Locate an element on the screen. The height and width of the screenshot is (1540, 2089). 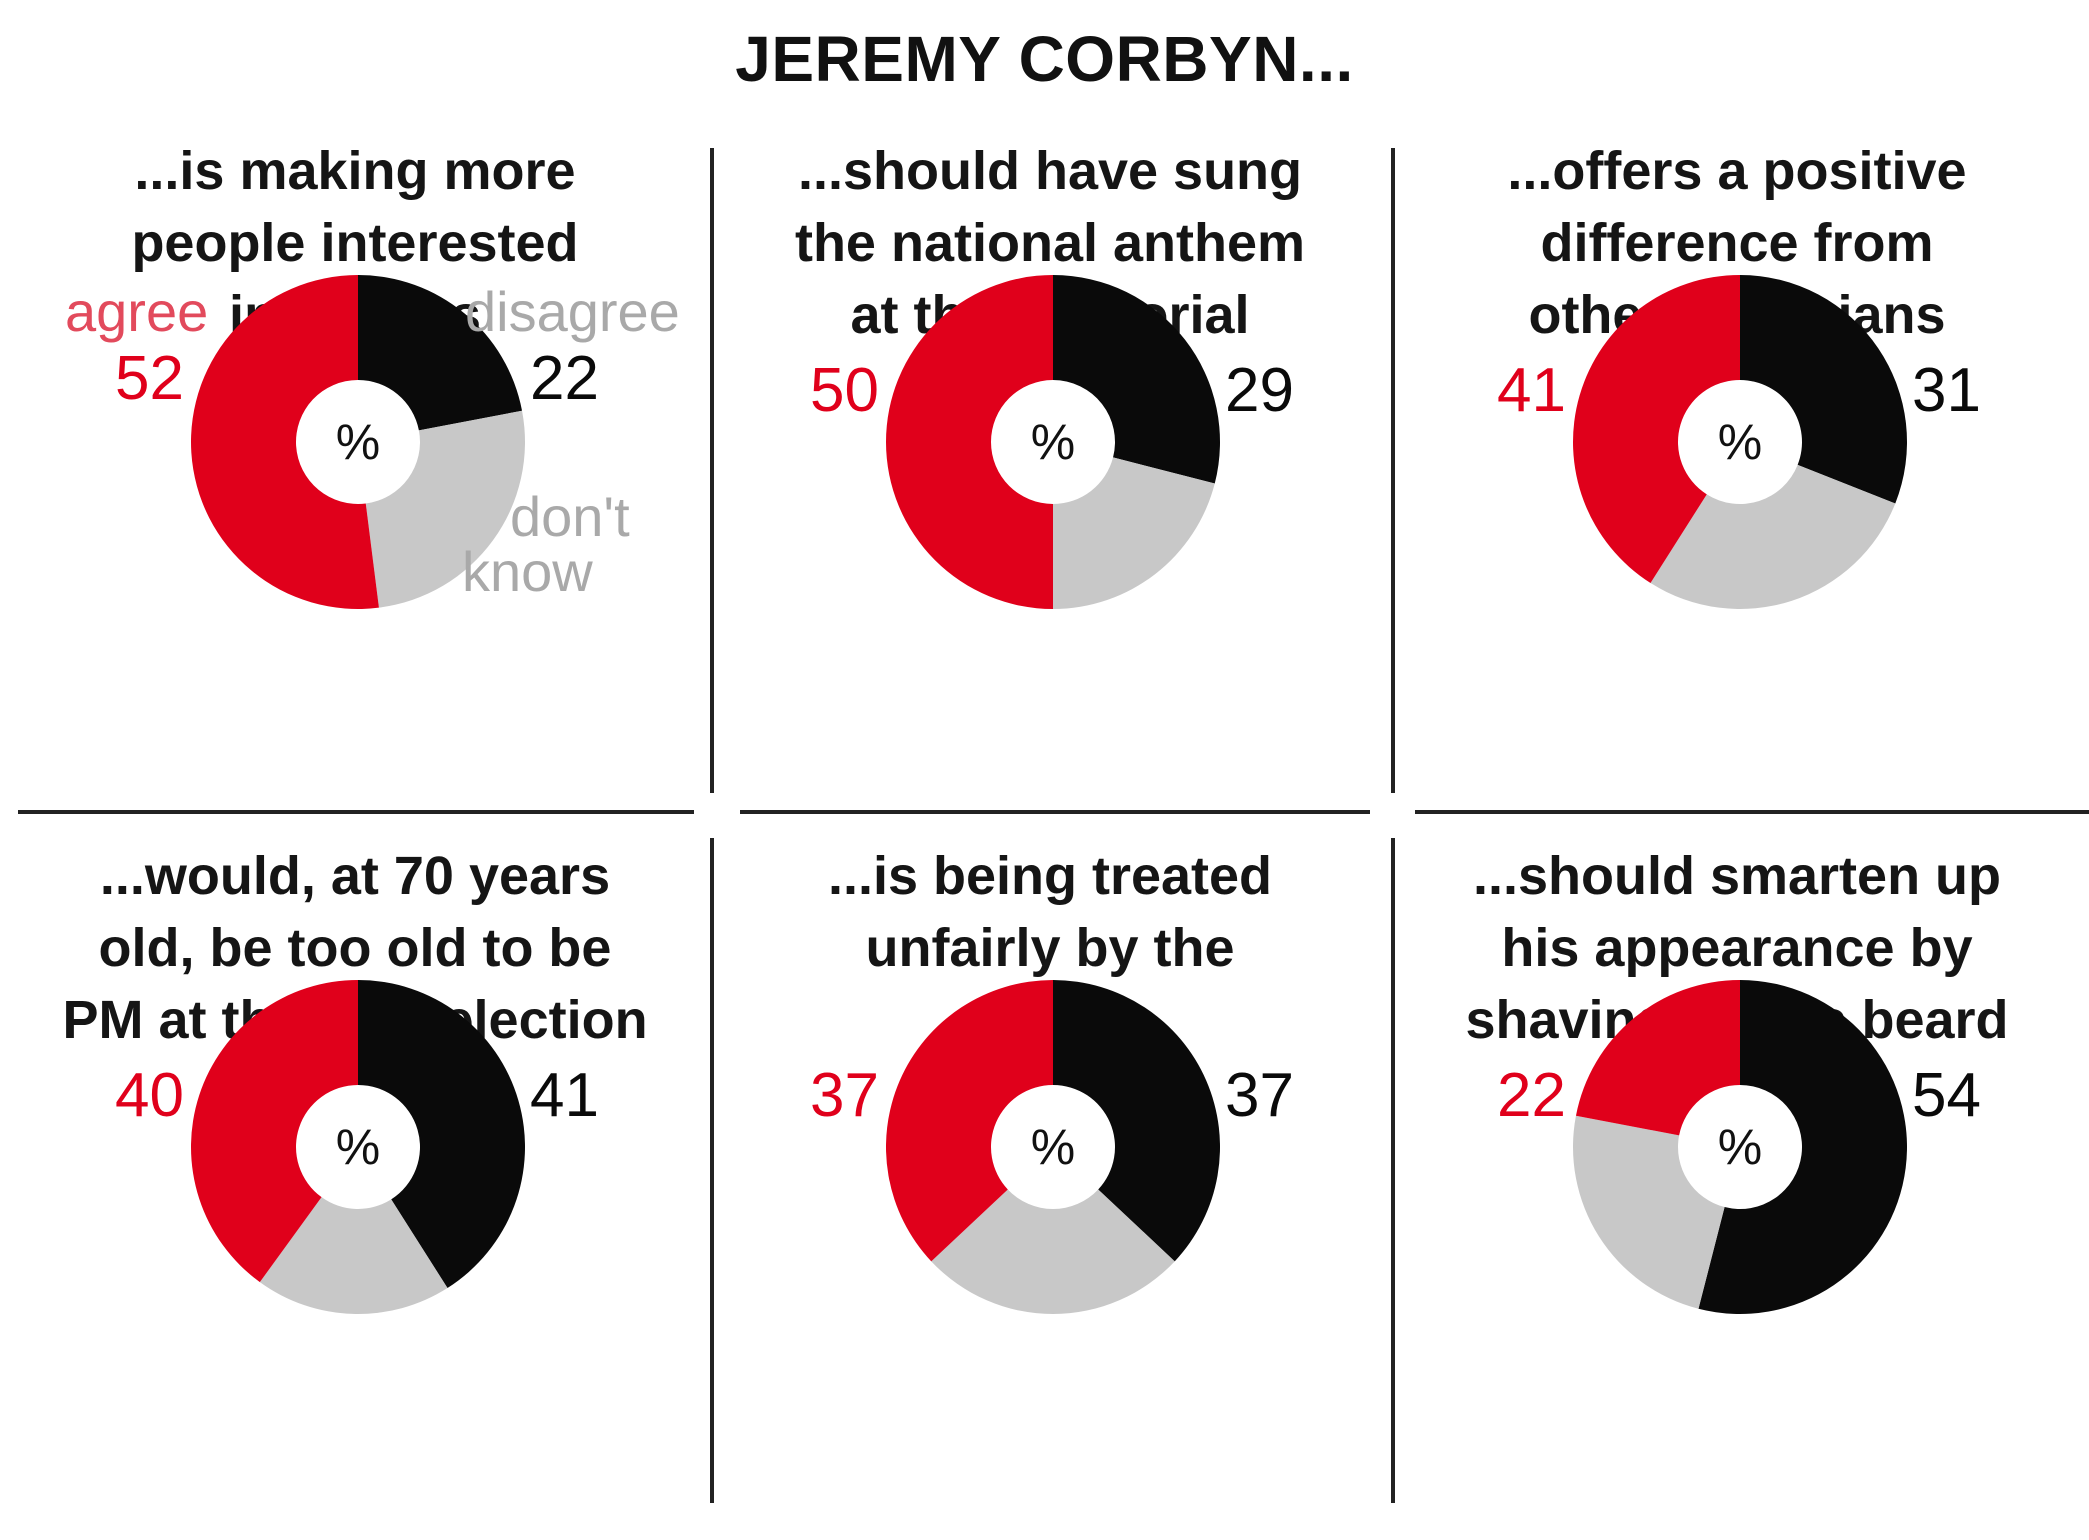
question-line: ...should have sung is located at coordinates (1050, 171).